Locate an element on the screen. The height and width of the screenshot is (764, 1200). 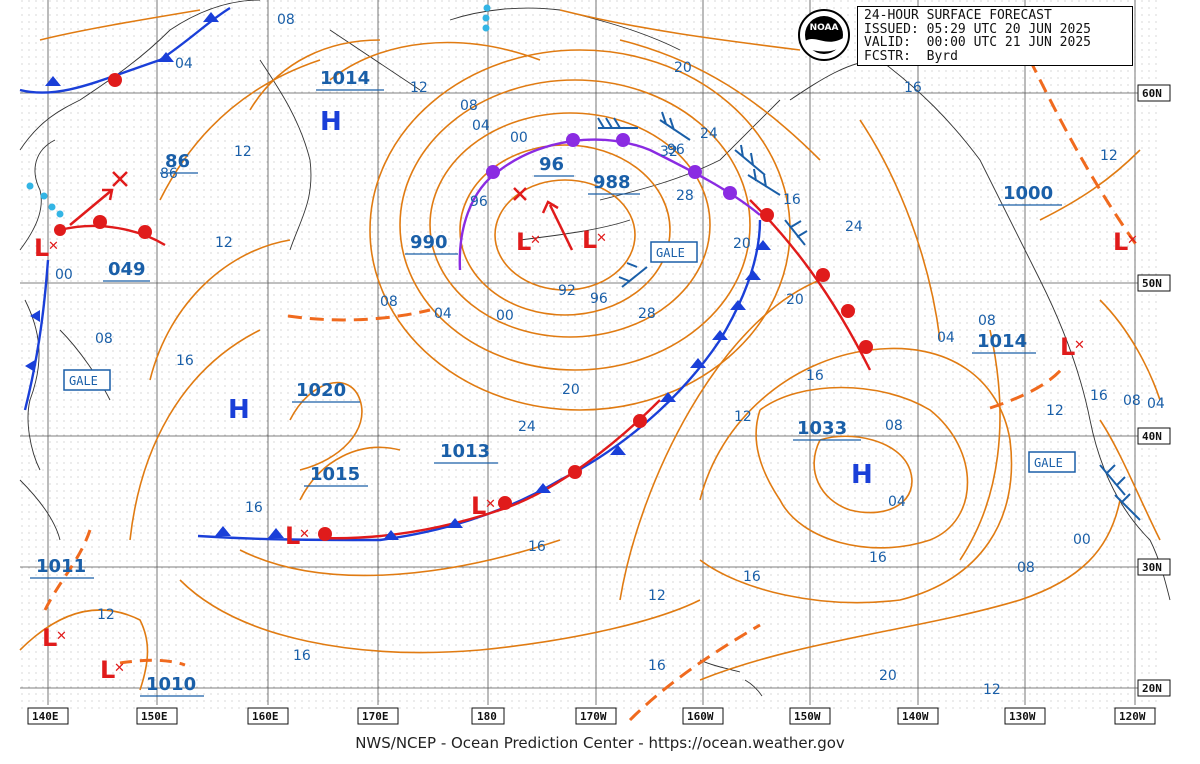
lat-label: 30N is located at coordinates (1154, 567).